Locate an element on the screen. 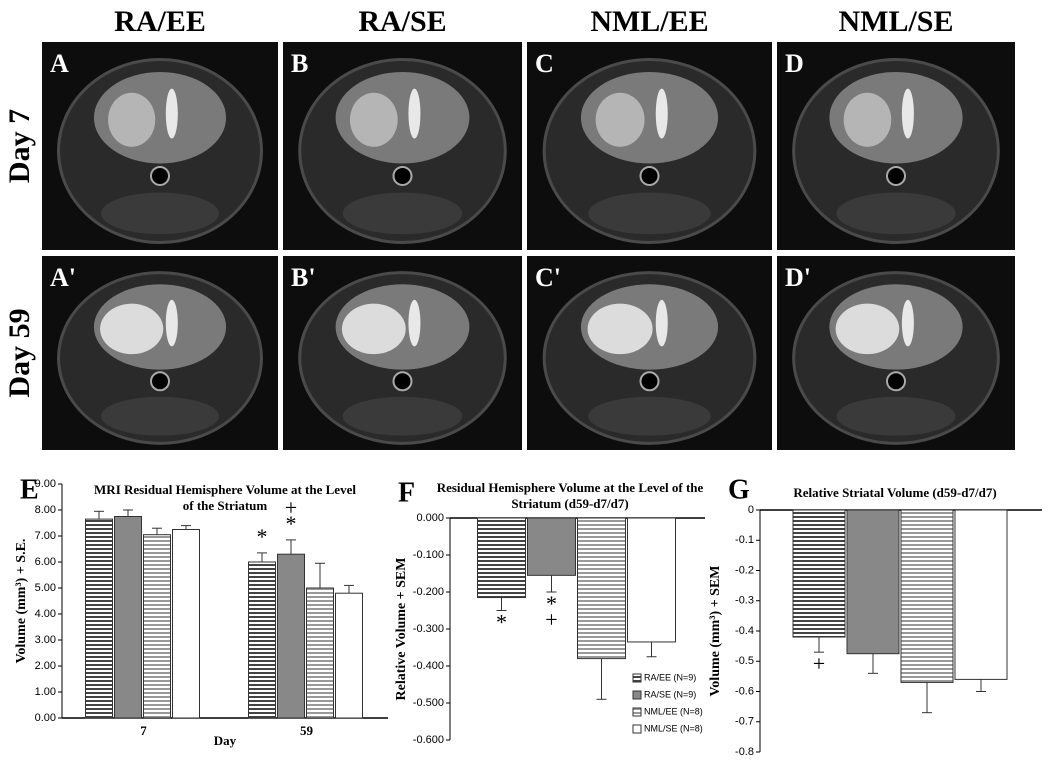  y-tick-label: -0.500 is located at coordinates (428, 703).